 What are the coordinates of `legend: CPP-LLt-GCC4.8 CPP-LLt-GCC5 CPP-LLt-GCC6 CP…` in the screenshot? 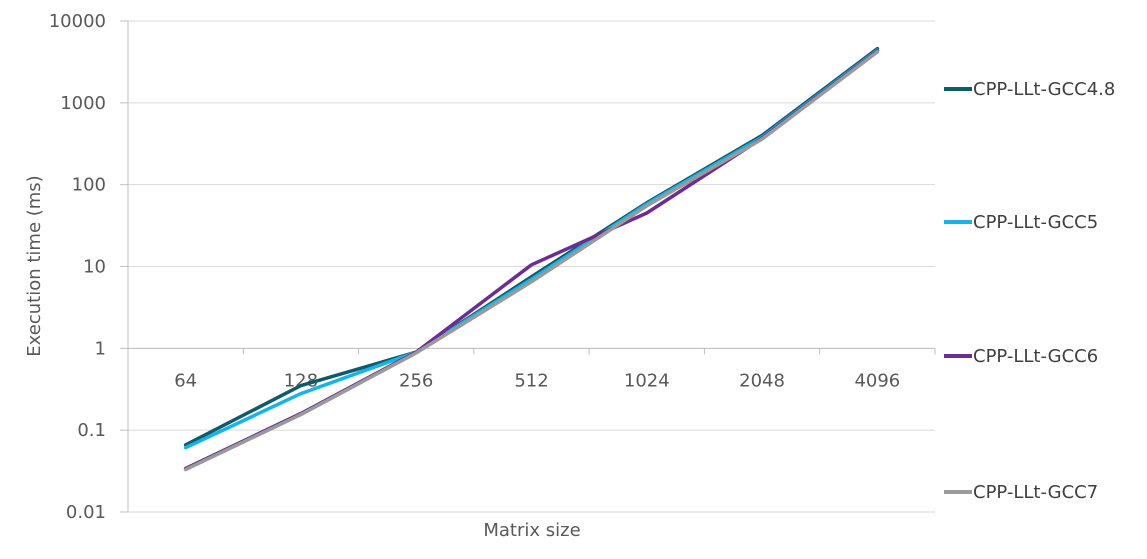 It's located at (1029, 291).